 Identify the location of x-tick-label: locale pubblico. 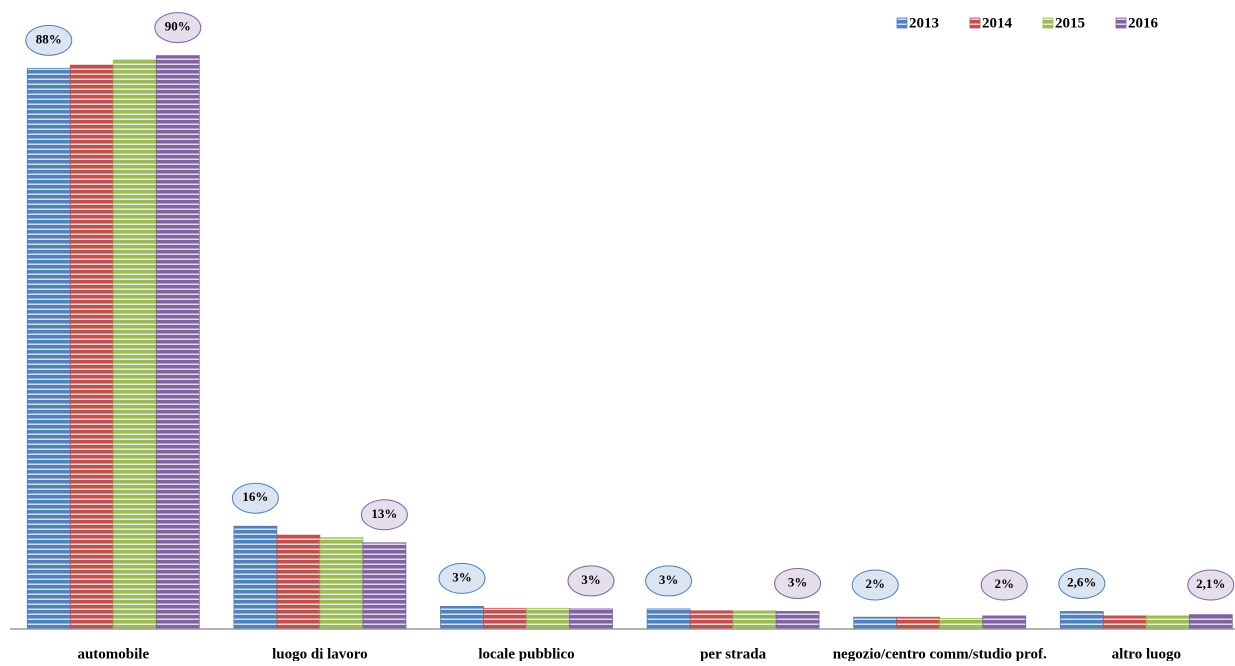
(526, 653).